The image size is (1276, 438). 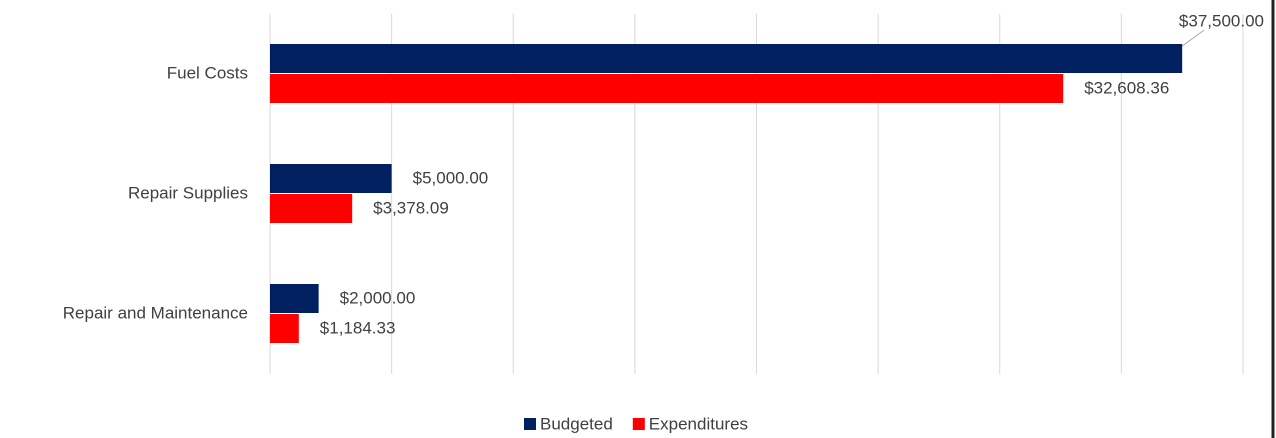 What do you see at coordinates (451, 177) in the screenshot?
I see `data-label: $5,000.00` at bounding box center [451, 177].